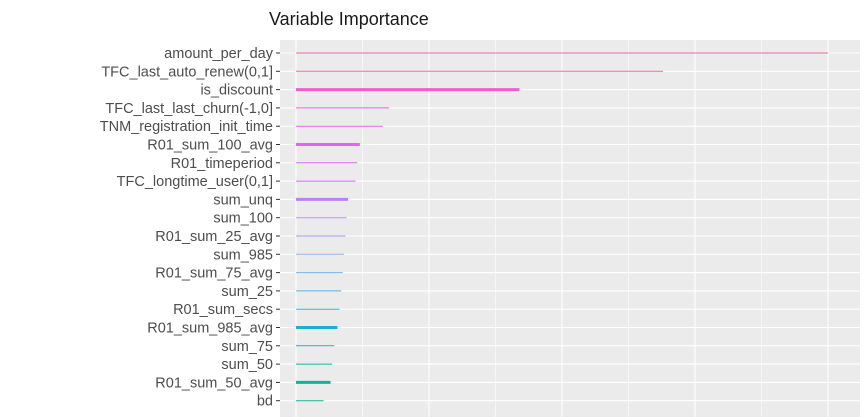  Describe the element at coordinates (243, 200) in the screenshot. I see `y-tick-label: sum_unq` at that location.